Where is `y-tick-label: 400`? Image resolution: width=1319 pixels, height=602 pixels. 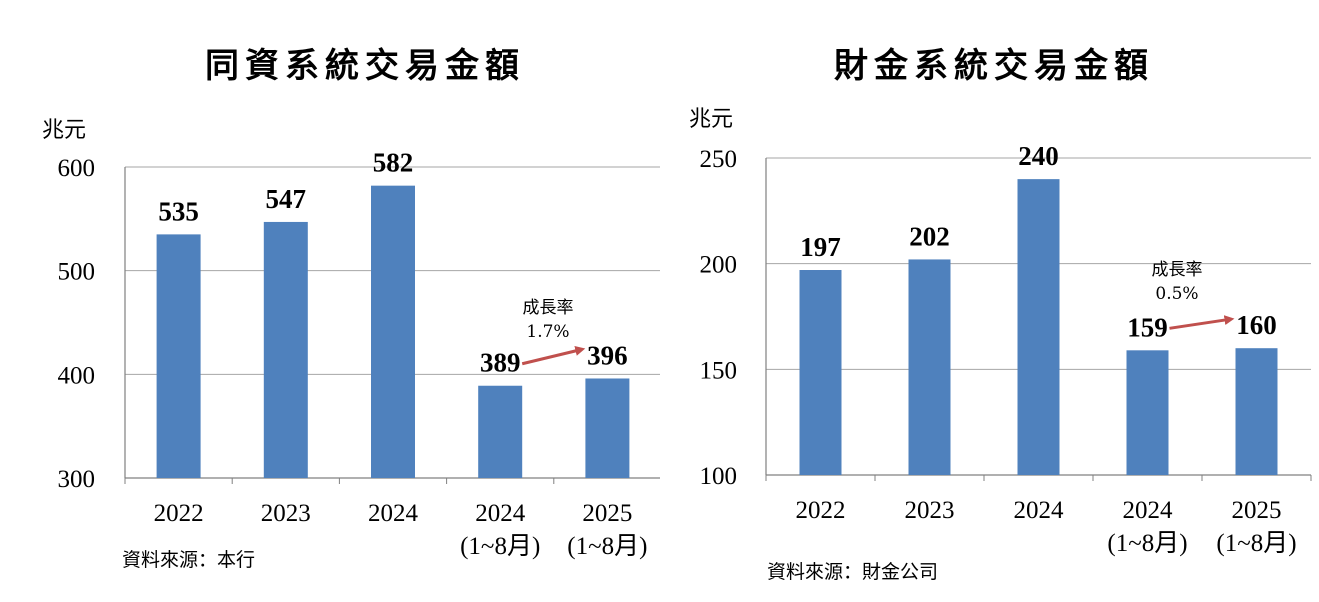
y-tick-label: 400 is located at coordinates (77, 375).